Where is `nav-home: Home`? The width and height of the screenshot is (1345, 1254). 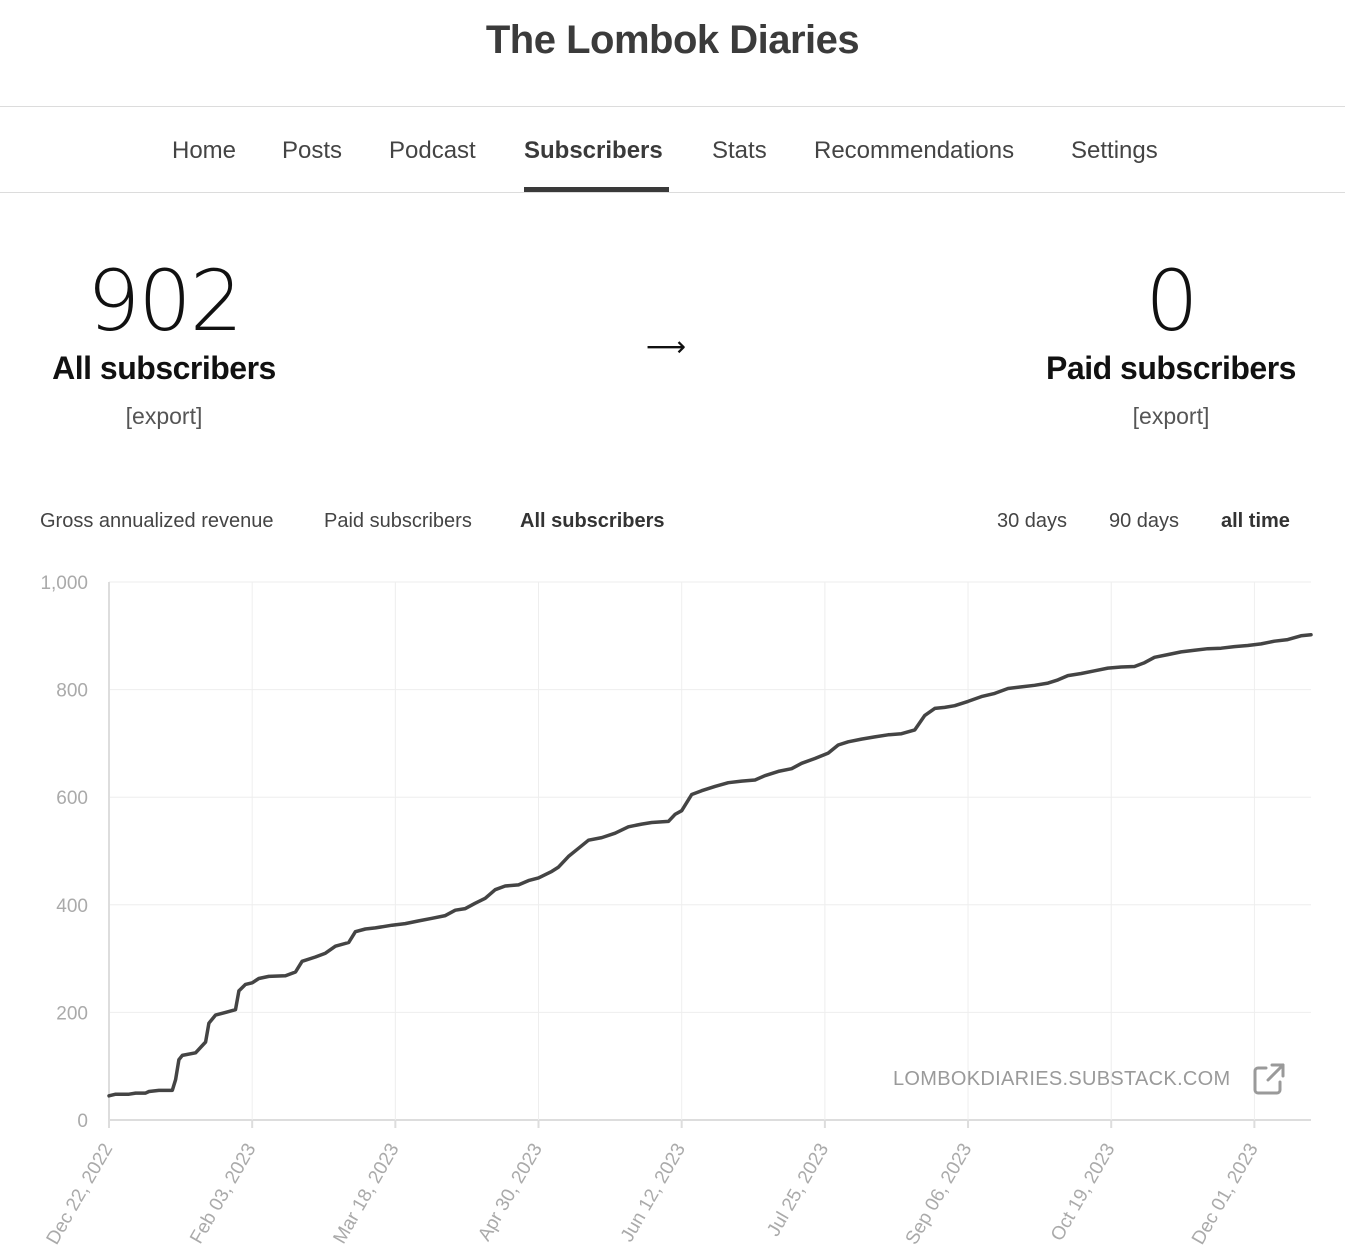
nav-home: Home is located at coordinates (204, 150).